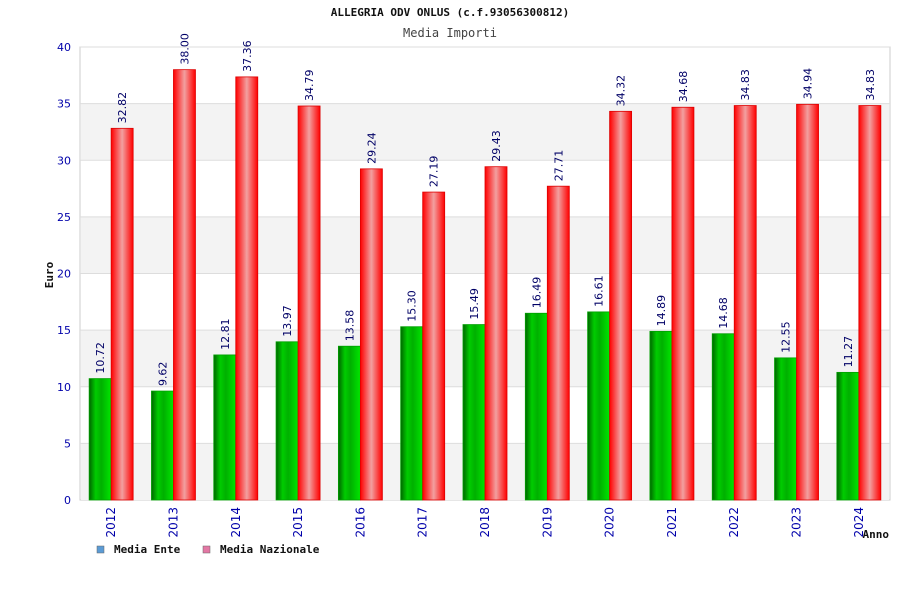 The width and height of the screenshot is (900, 600). What do you see at coordinates (349, 326) in the screenshot?
I see `data-label-media-ente: 13.58` at bounding box center [349, 326].